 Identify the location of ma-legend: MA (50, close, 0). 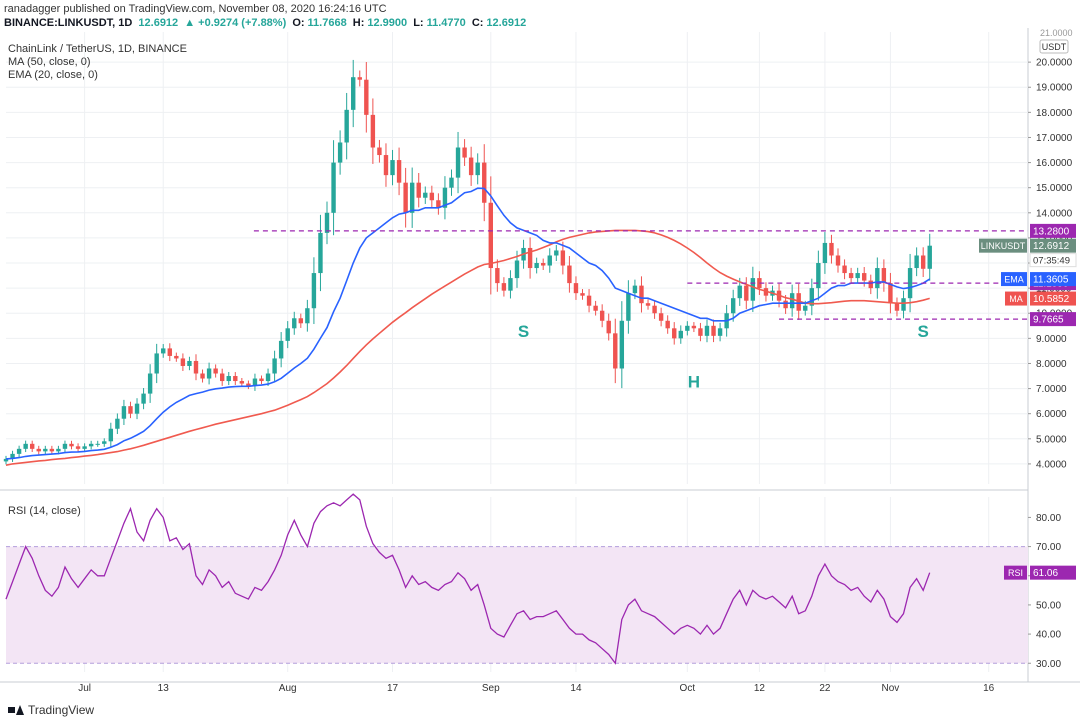
(49, 62).